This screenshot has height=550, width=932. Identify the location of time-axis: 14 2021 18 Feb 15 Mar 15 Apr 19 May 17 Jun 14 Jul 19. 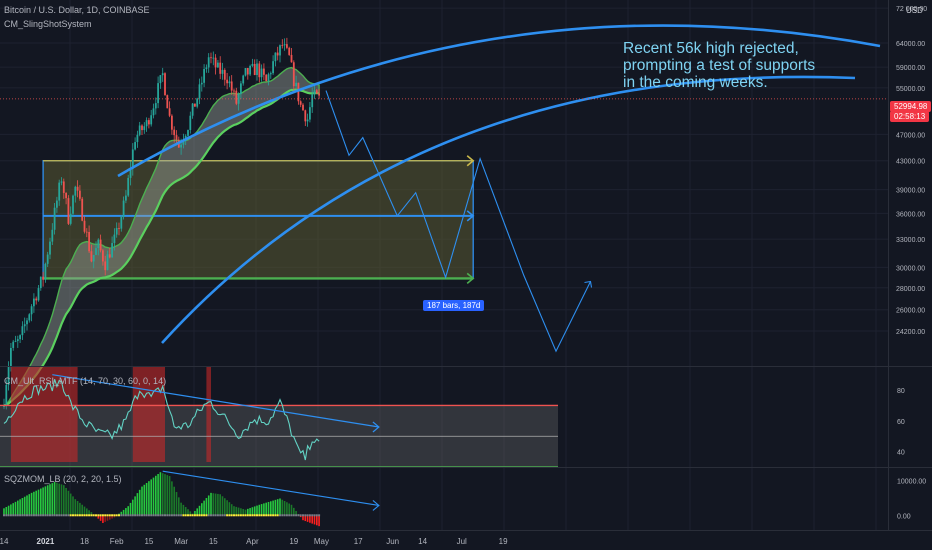
(254, 541).